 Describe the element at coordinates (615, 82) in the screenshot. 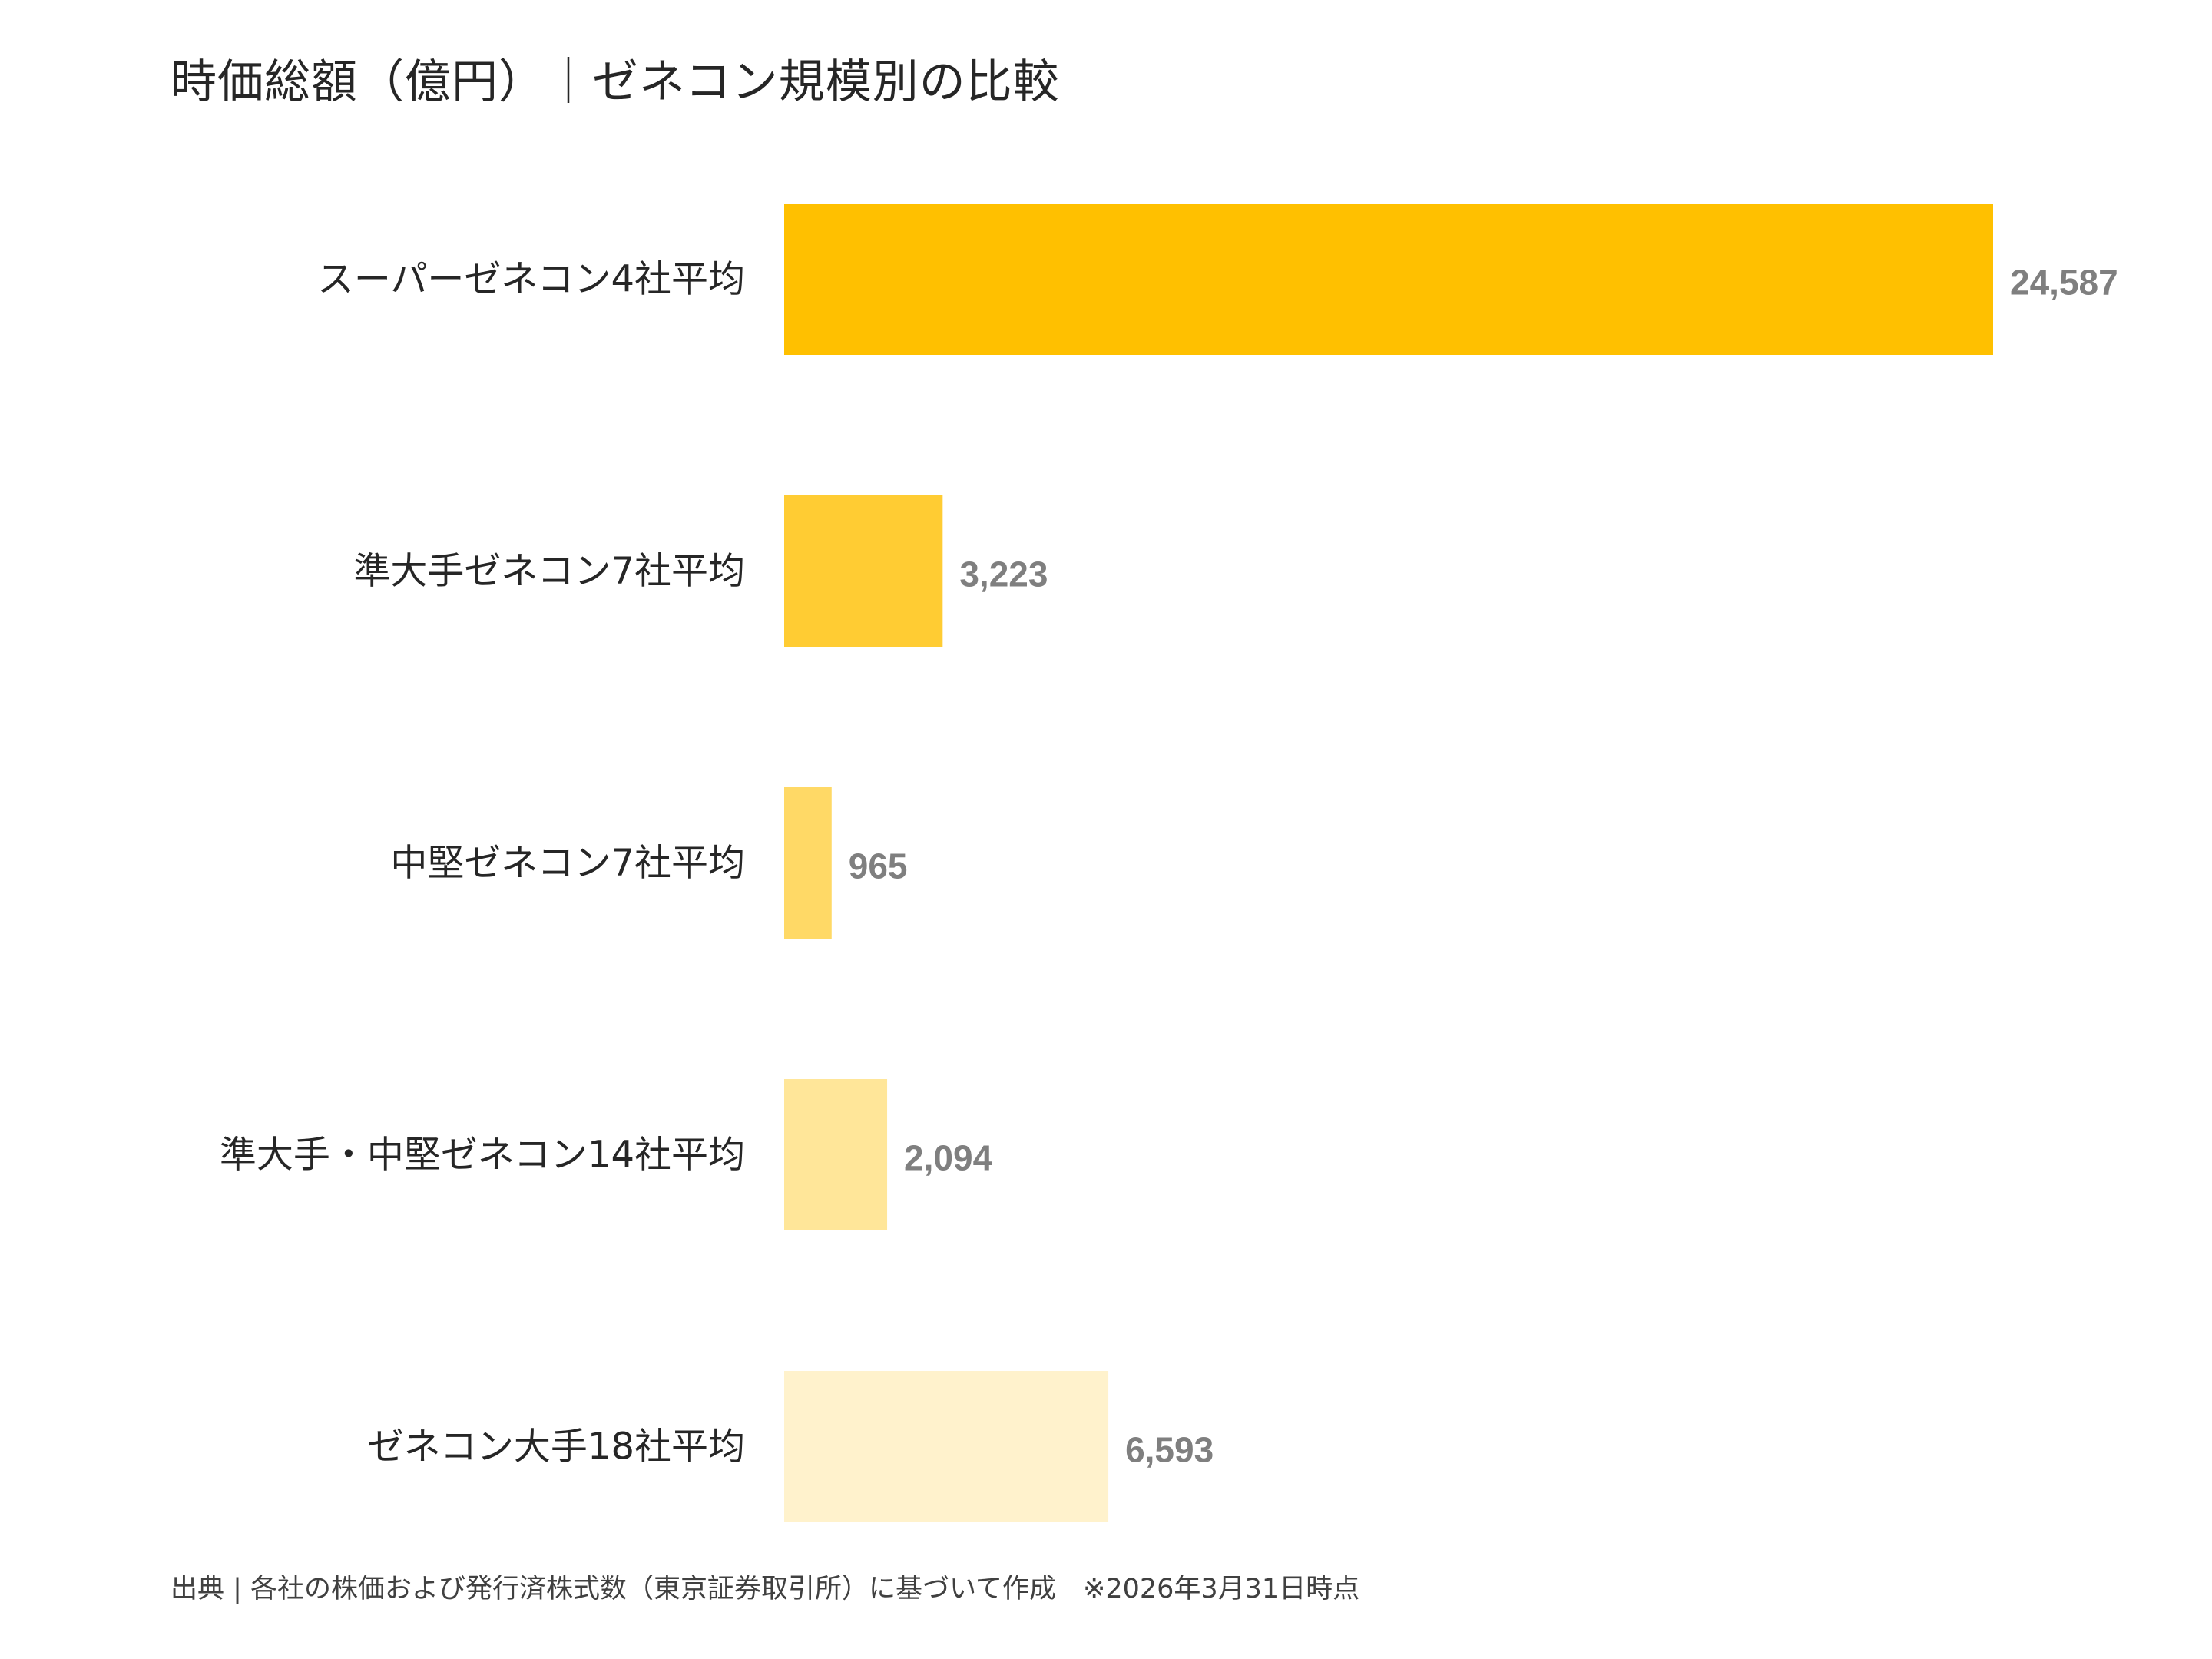

I see `chart-title: 時価総額（億円）｜ゼネコン規模別の比較` at that location.